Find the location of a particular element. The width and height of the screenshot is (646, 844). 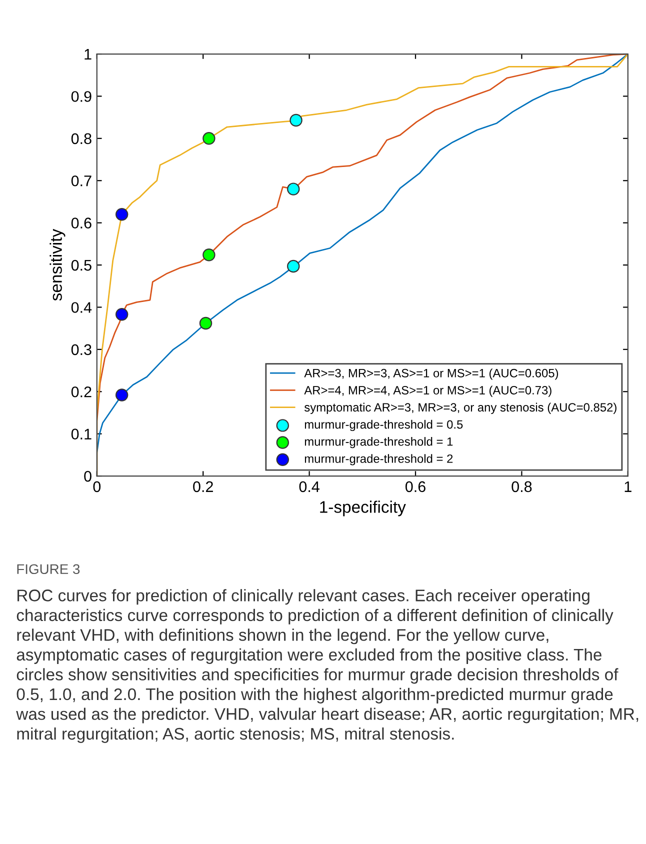

x-tick-label: 0 is located at coordinates (97, 486).